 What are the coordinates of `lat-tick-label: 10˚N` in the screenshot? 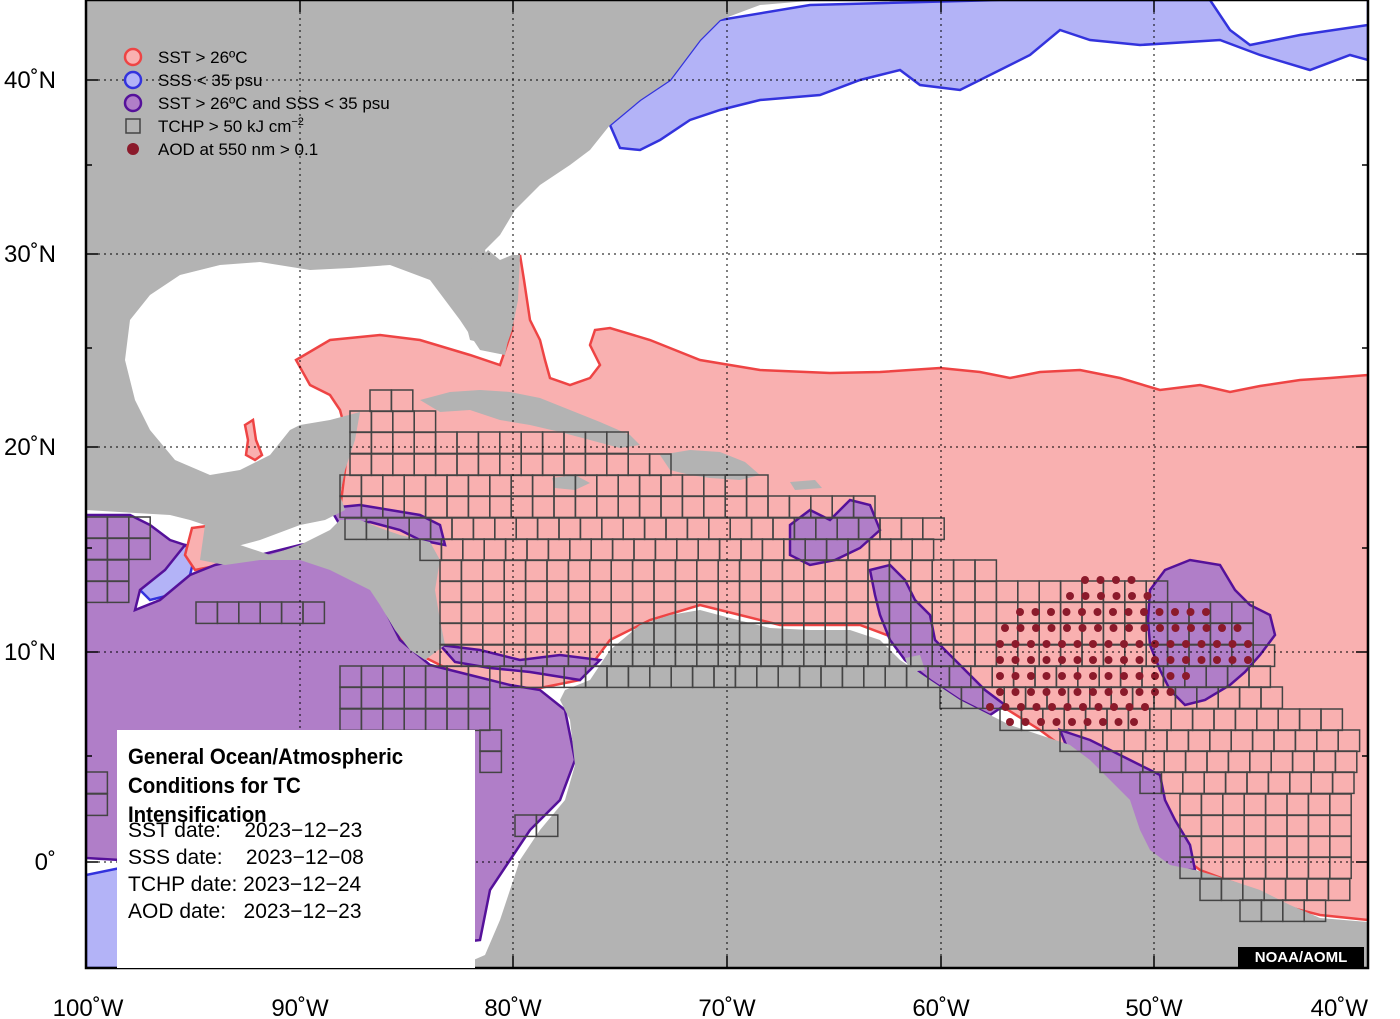 It's located at (30, 652).